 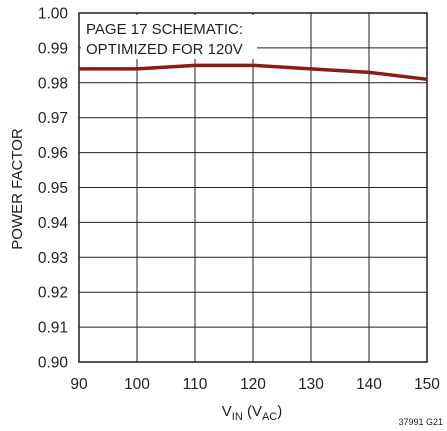 What do you see at coordinates (53, 293) in the screenshot?
I see `y-tick-label: 0.92` at bounding box center [53, 293].